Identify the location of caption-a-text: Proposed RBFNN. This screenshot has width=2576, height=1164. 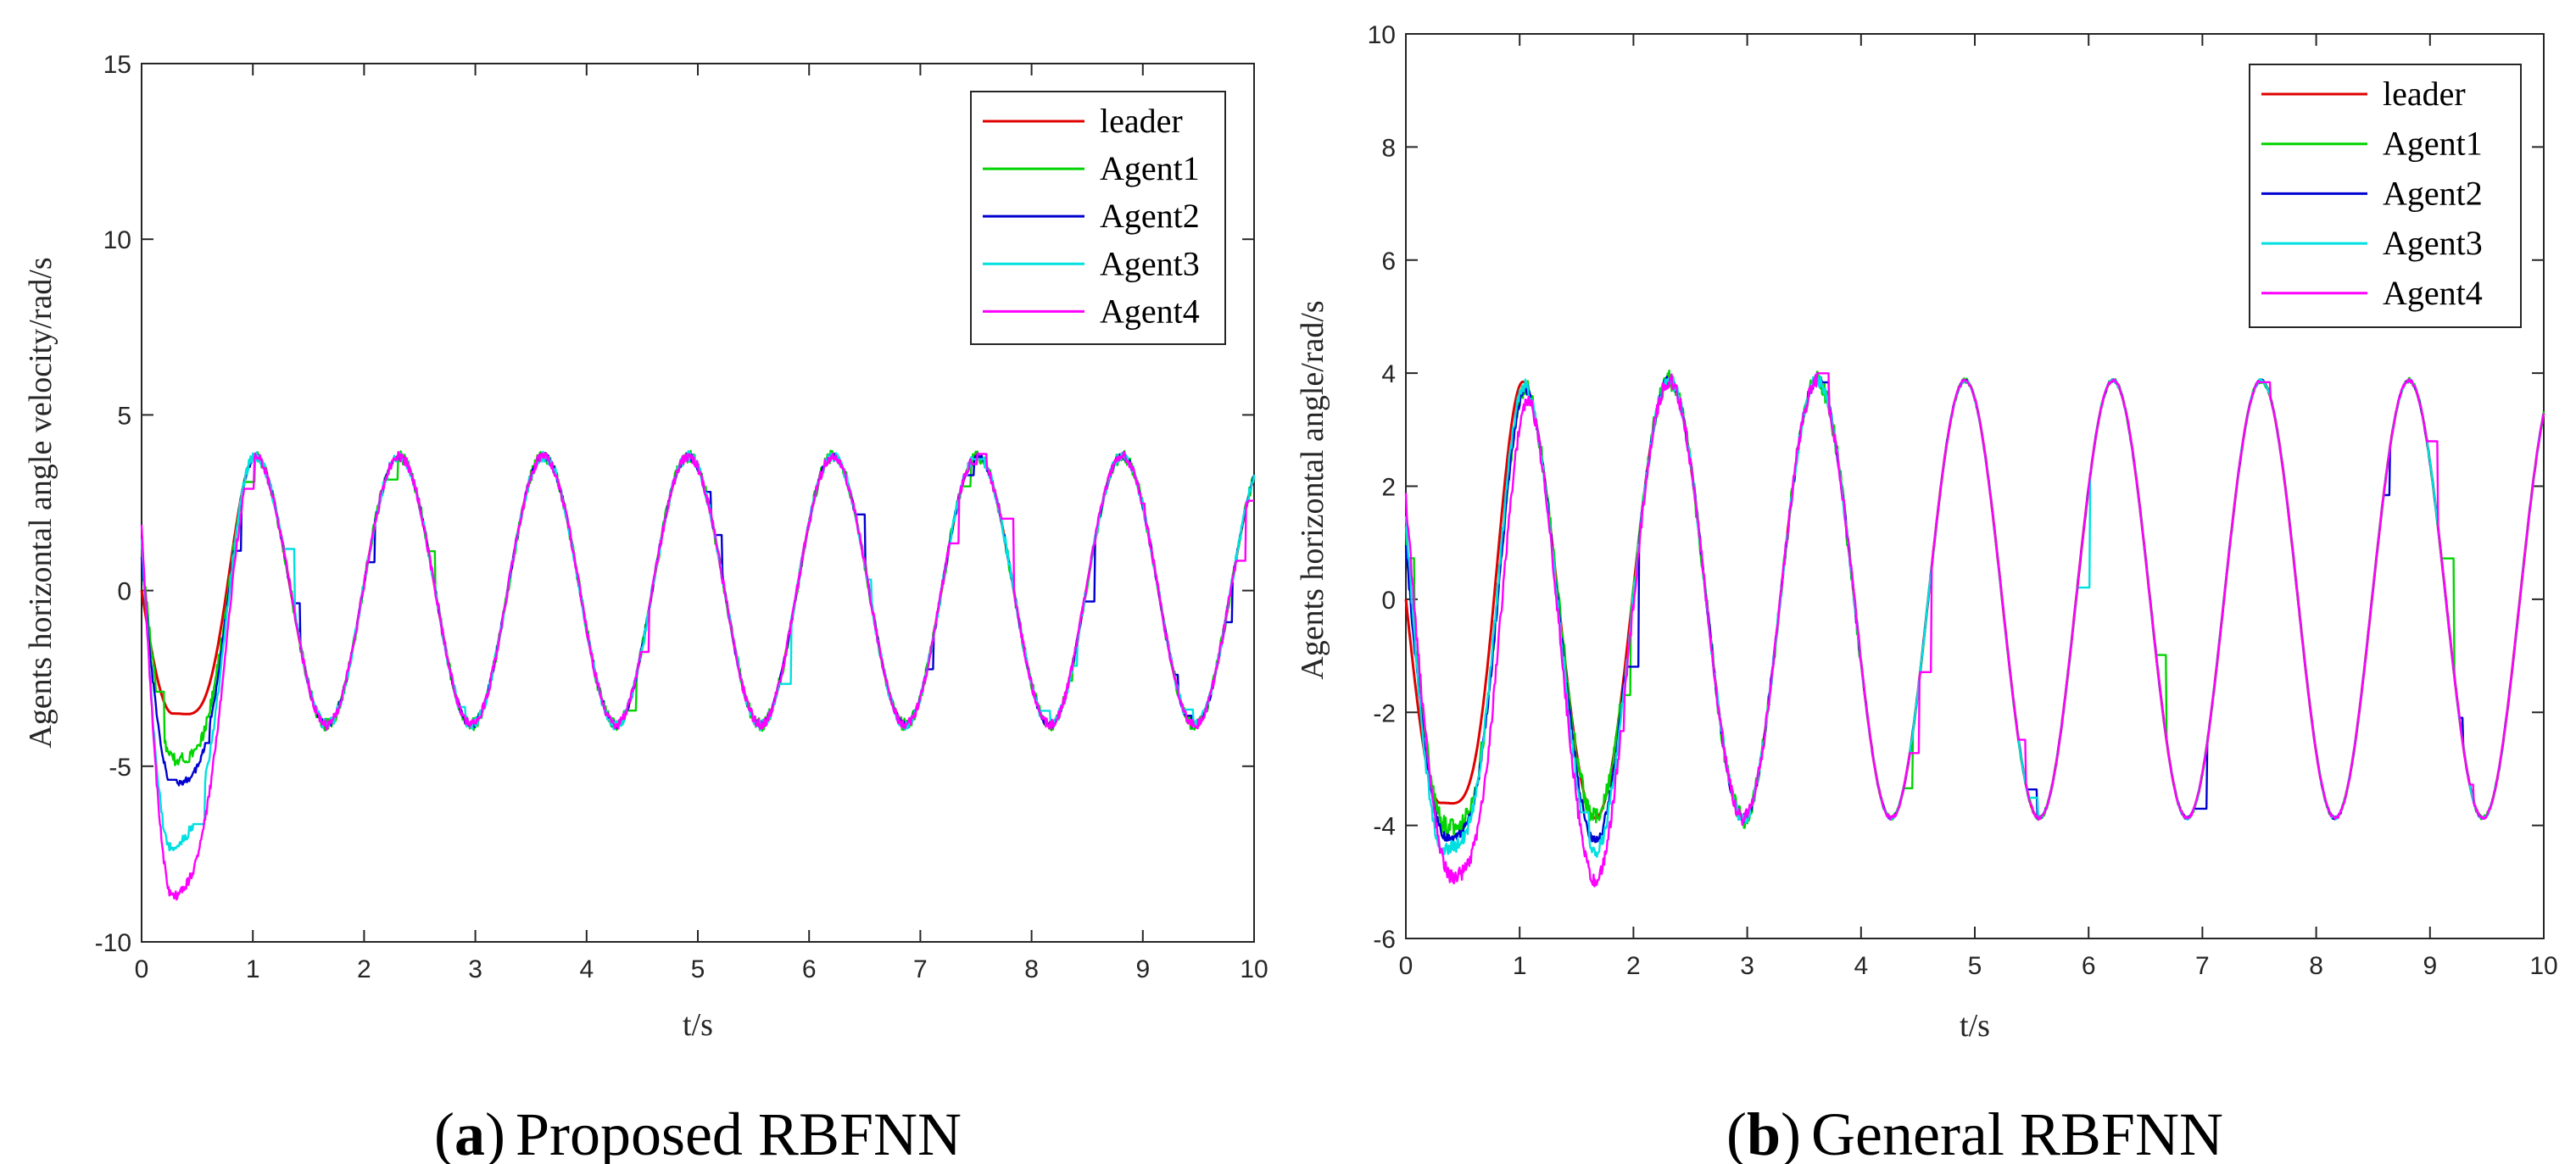
(739, 1132).